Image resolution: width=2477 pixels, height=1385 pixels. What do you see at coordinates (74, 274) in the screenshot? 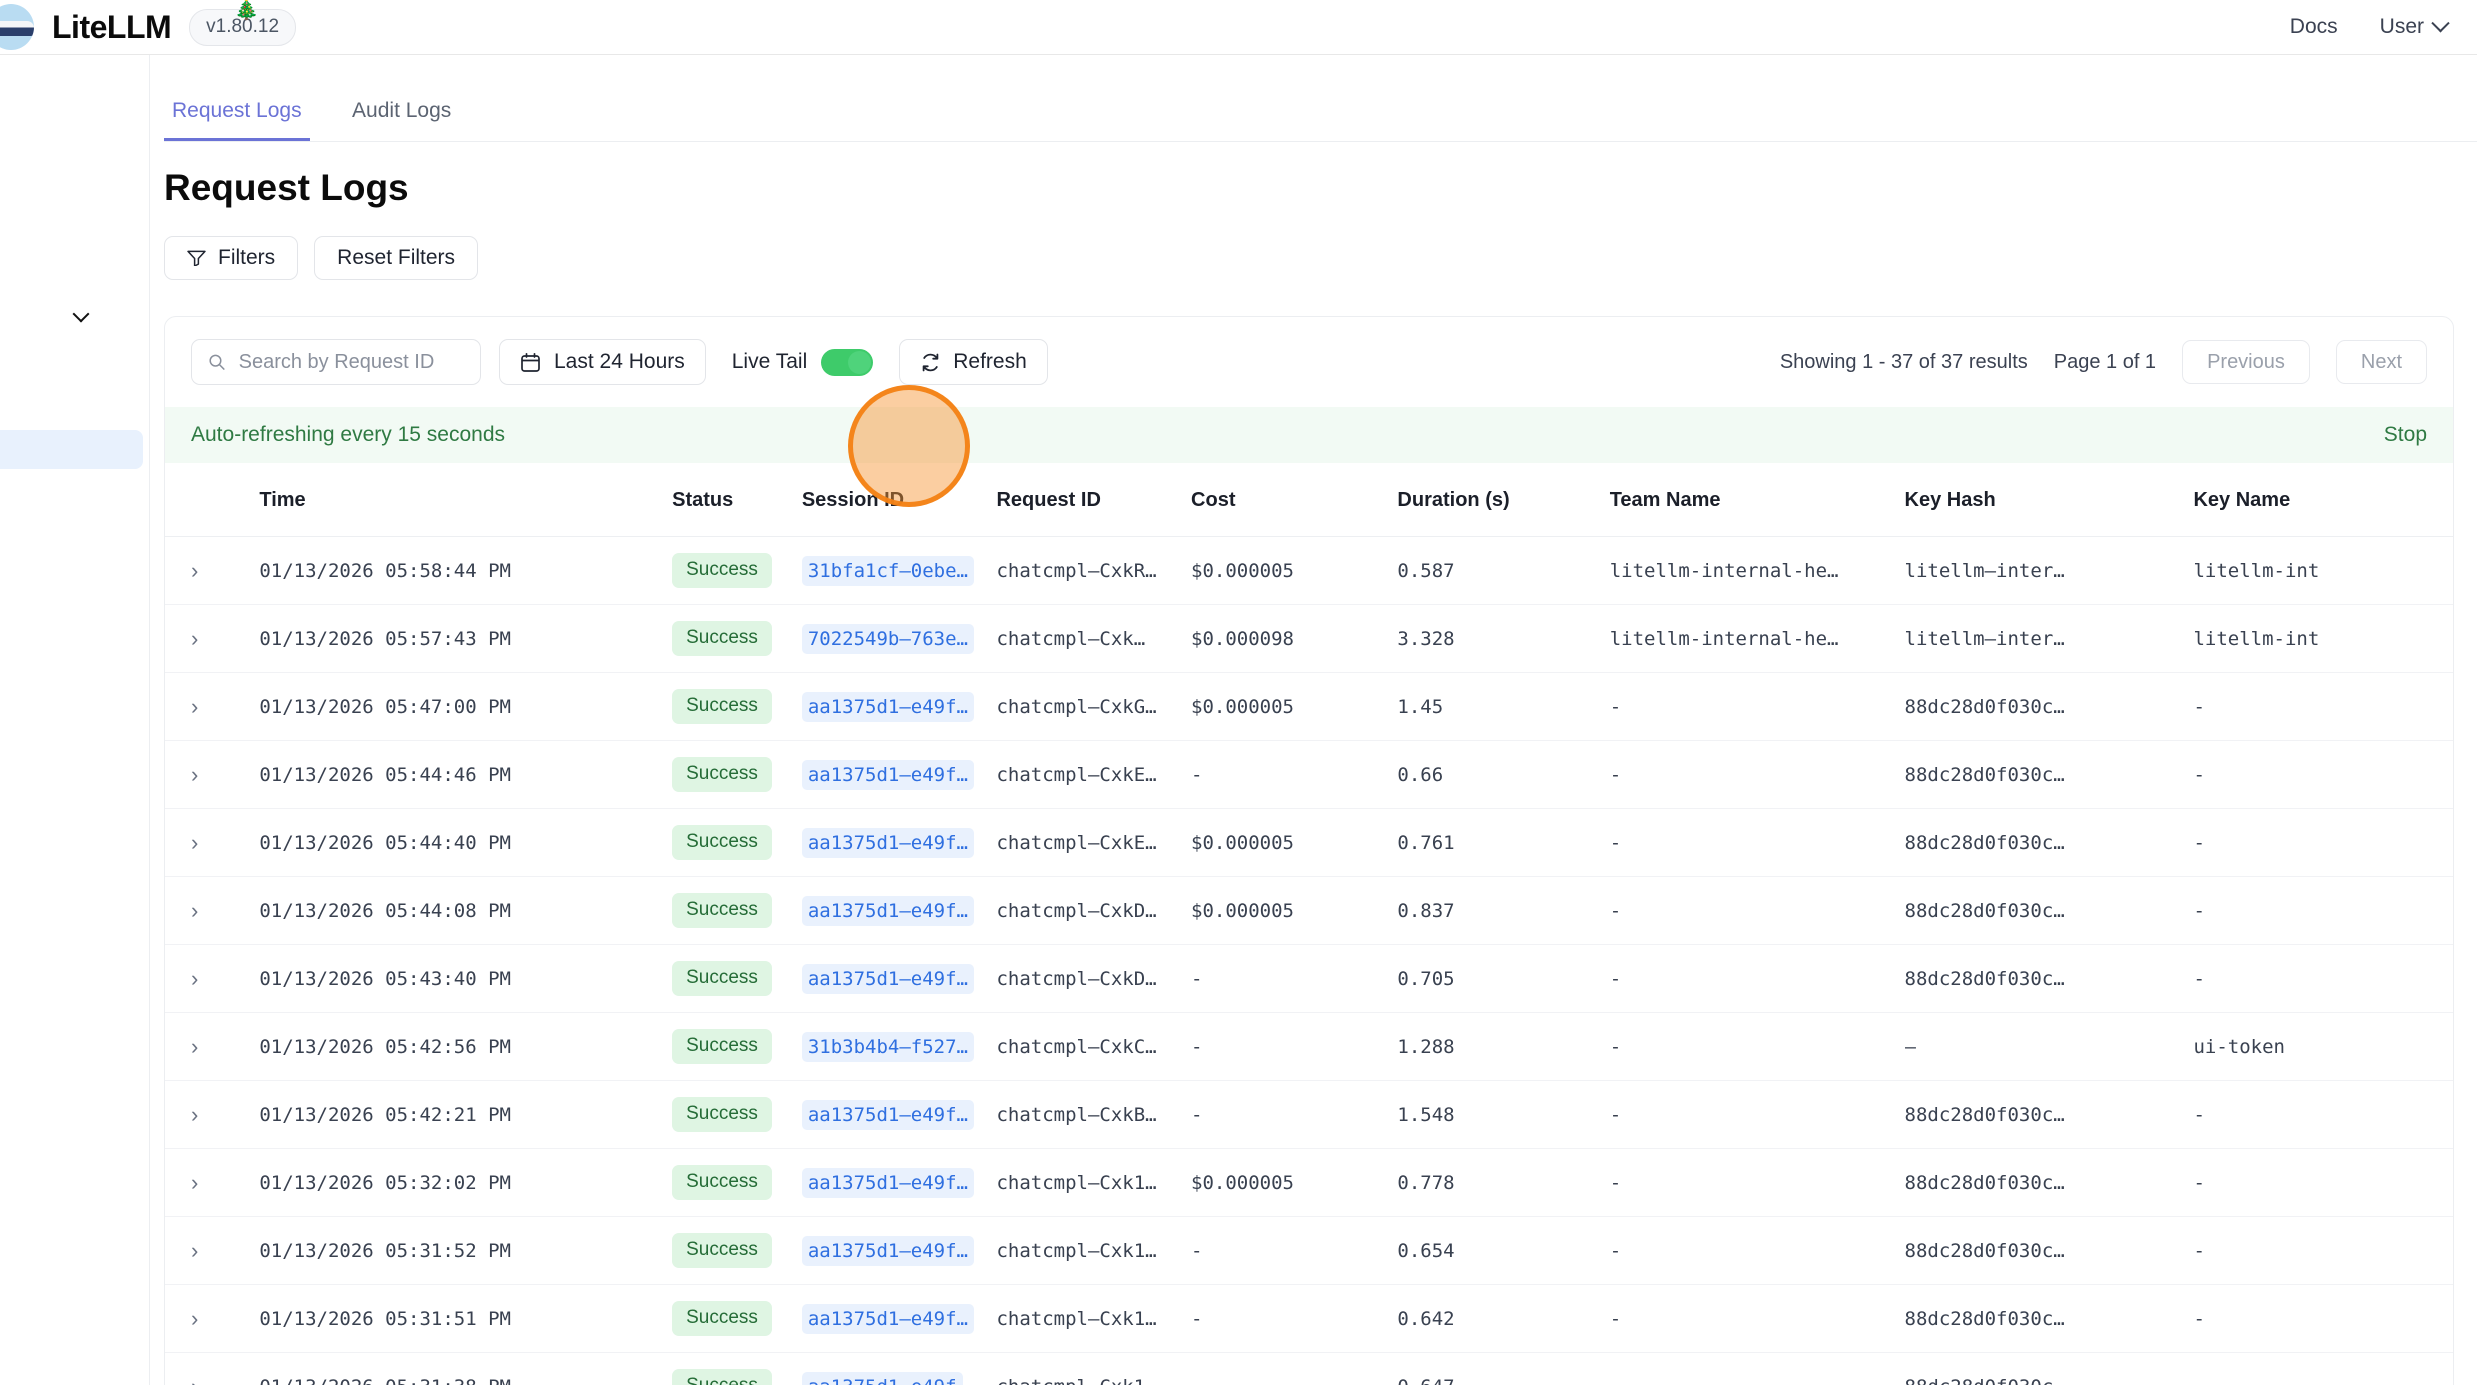
I see `sidebar-item-guardrails: ils` at bounding box center [74, 274].